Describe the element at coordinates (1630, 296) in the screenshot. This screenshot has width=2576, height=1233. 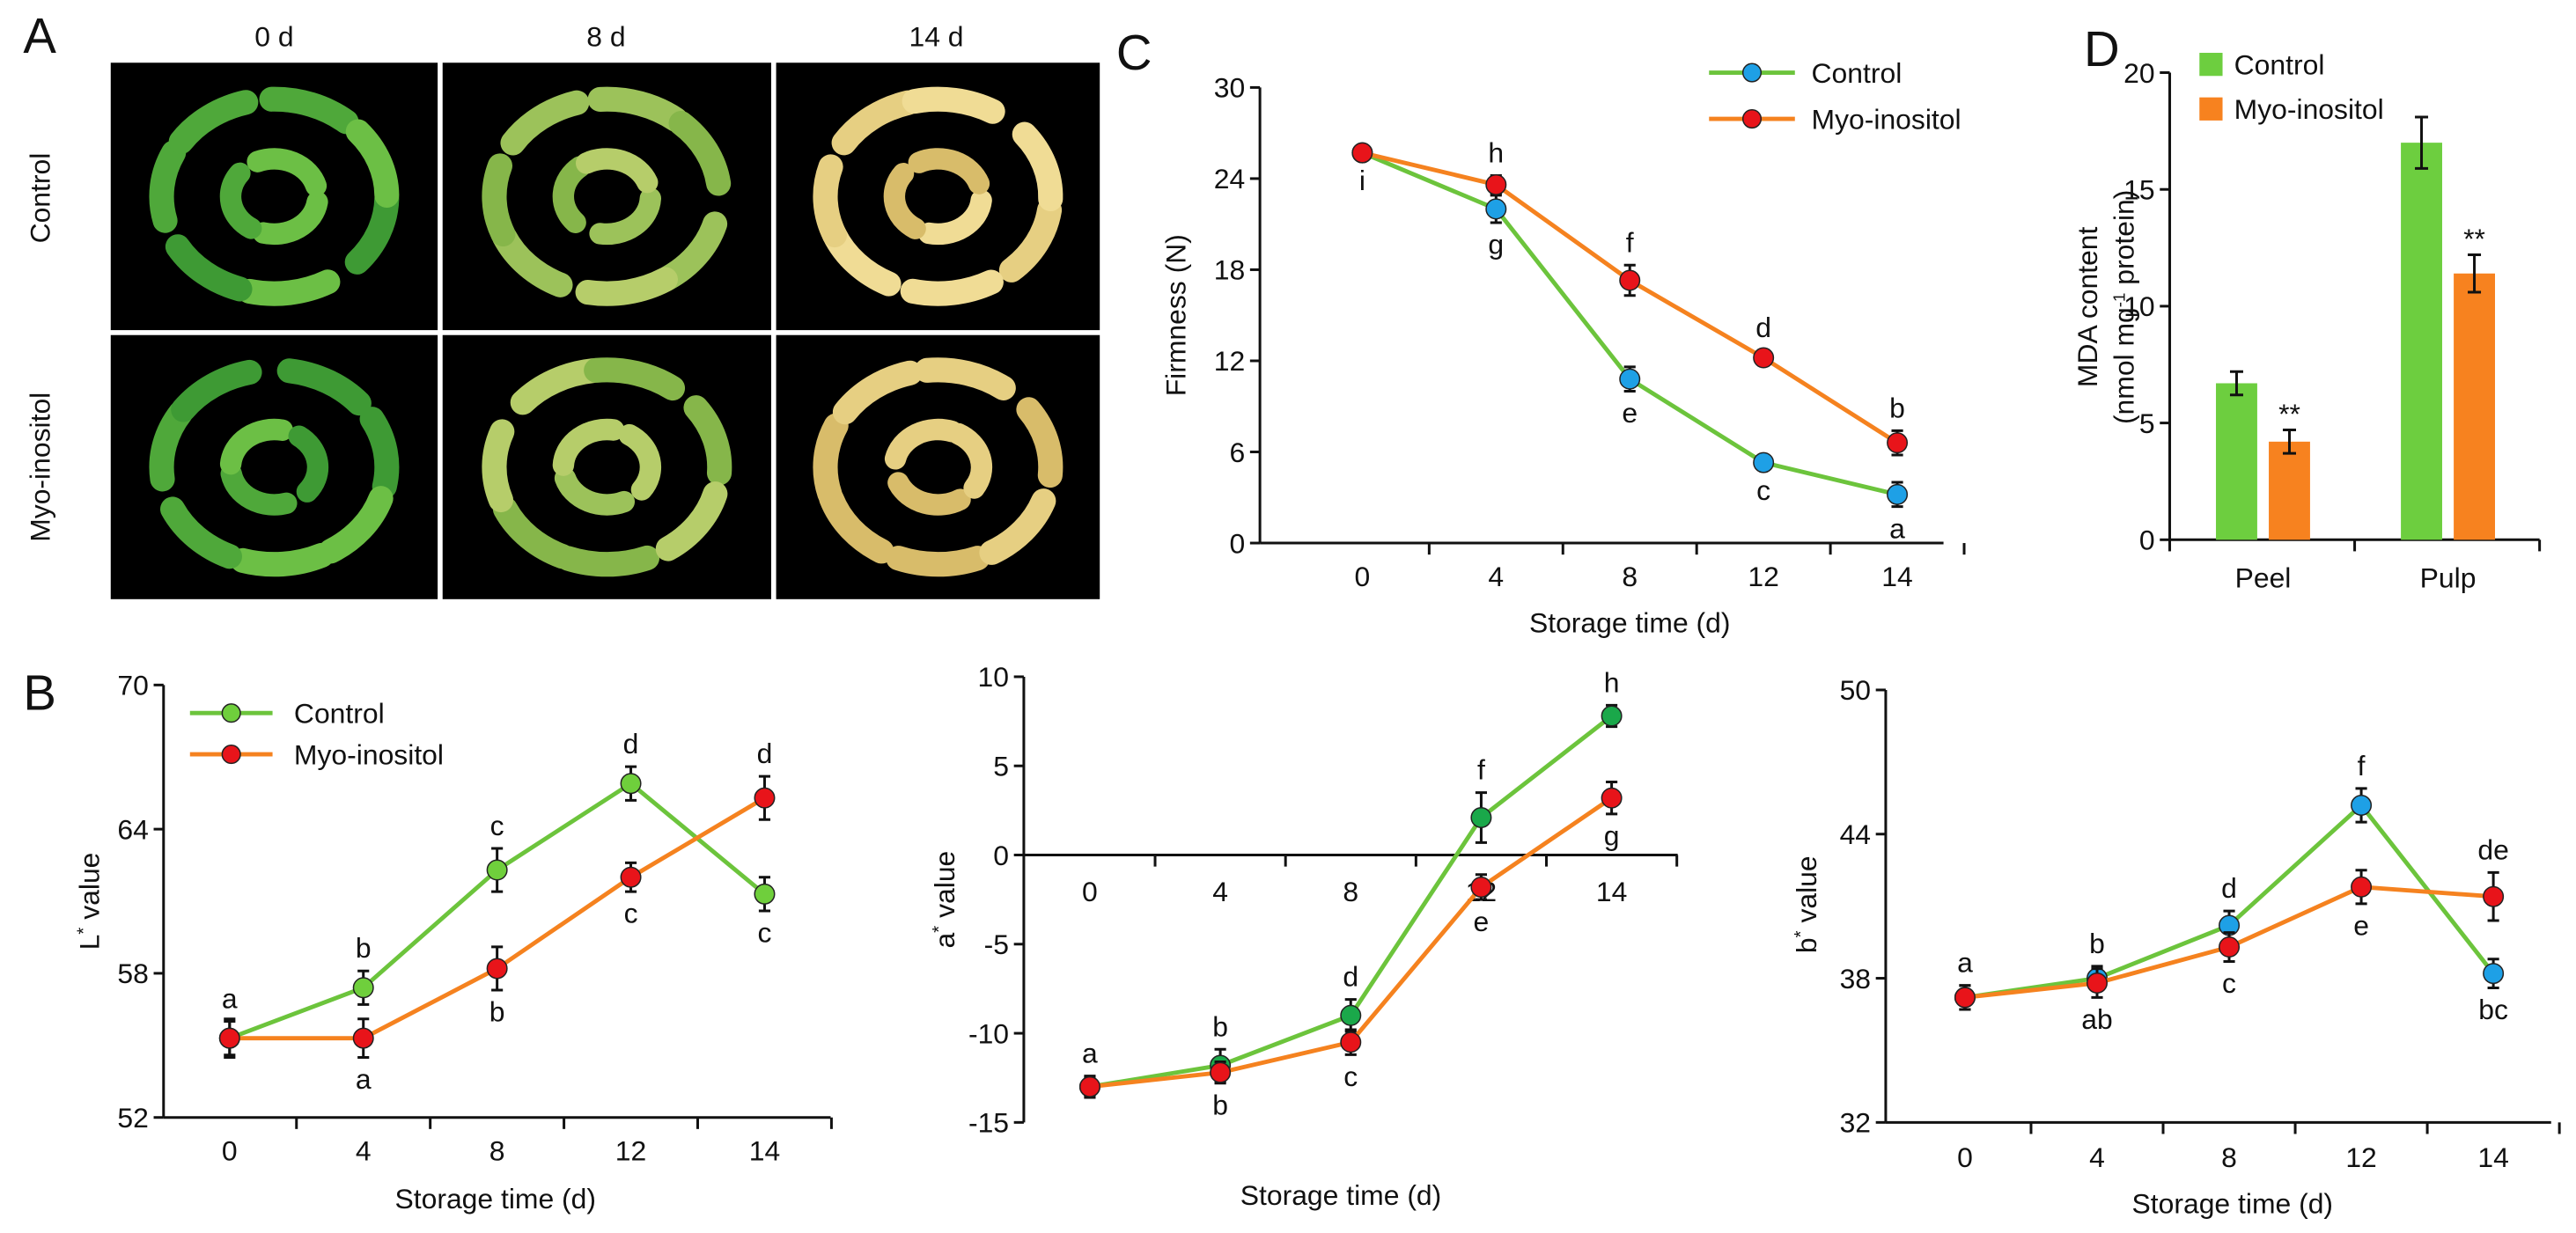
I see `series-myo-inositol: h f d b` at that location.